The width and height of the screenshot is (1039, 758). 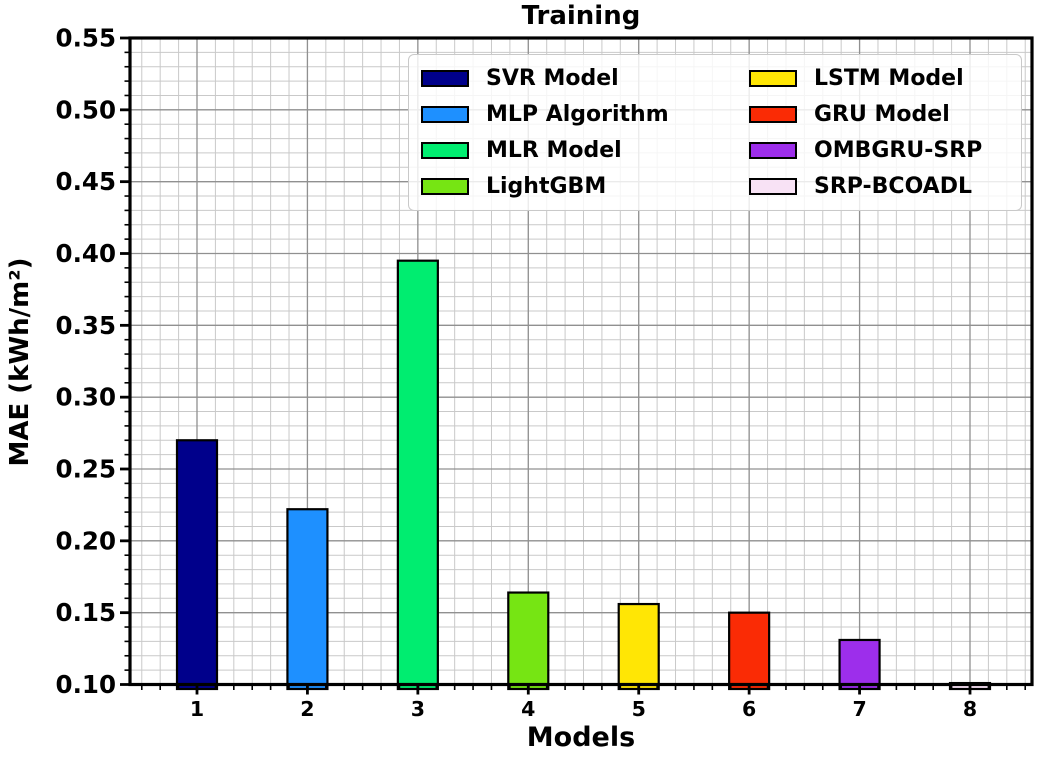 I want to click on x-tick-label: 5, so click(x=639, y=709).